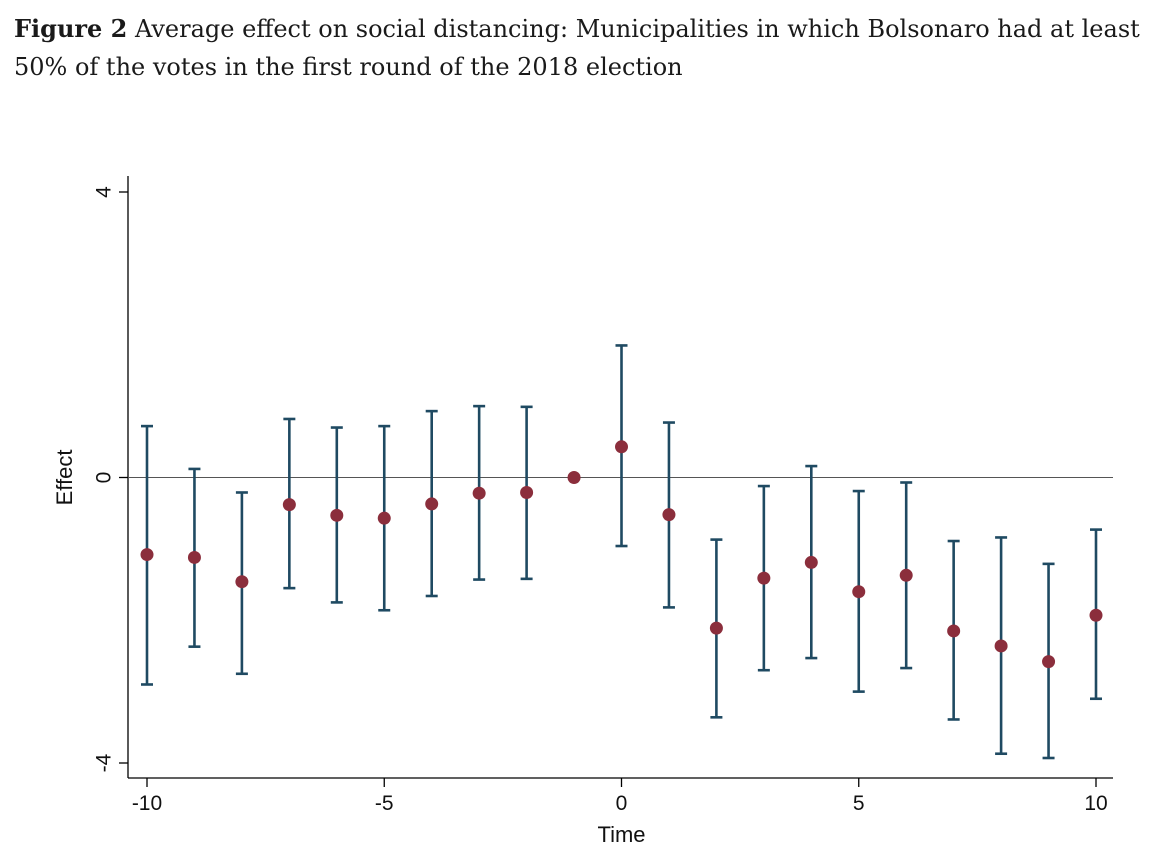 Image resolution: width=1164 pixels, height=856 pixels. Describe the element at coordinates (621, 834) in the screenshot. I see `x-axis-title: Time` at that location.